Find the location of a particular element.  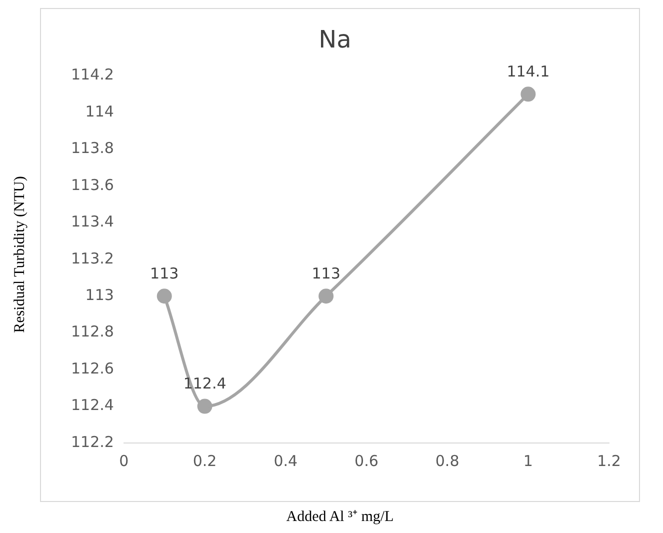

data-label: 112.4 is located at coordinates (204, 383).